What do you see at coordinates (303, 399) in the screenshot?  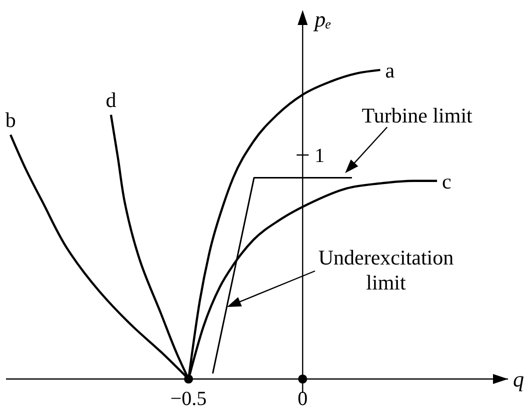 I see `x-tick-label: 0` at bounding box center [303, 399].